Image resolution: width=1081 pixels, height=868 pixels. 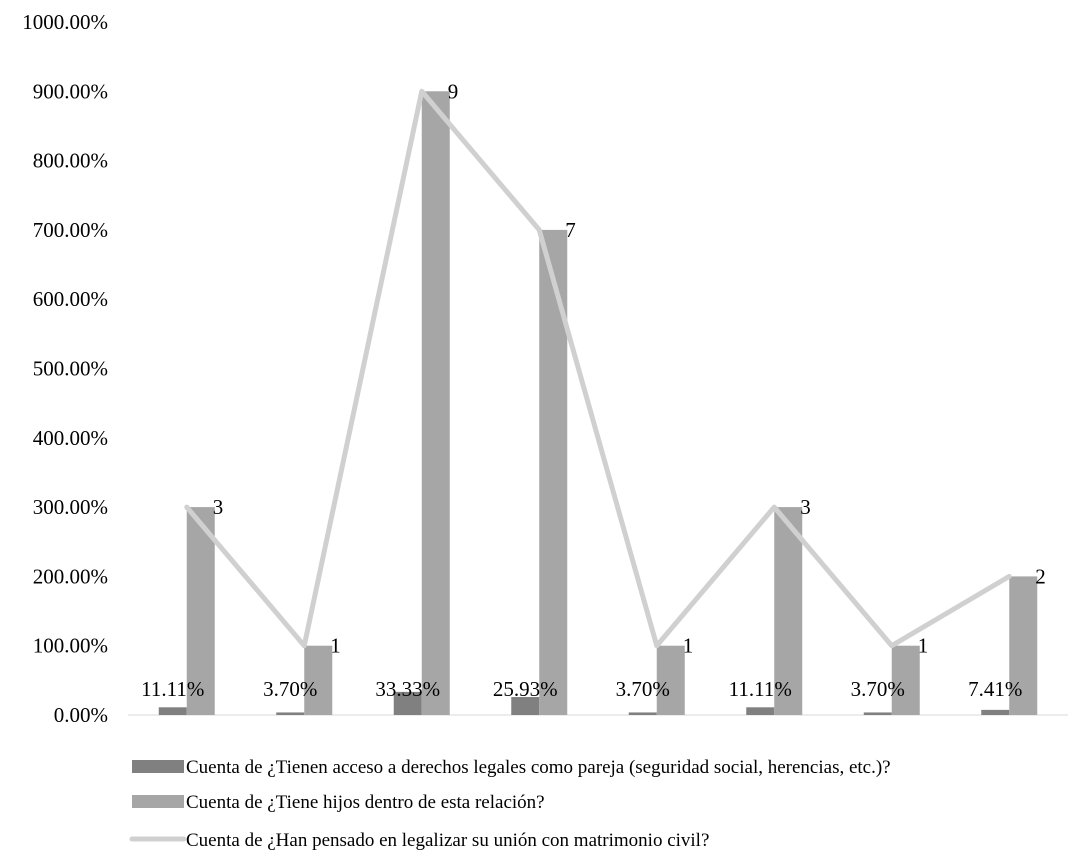 What do you see at coordinates (70, 299) in the screenshot?
I see `y-tick-label: 600.00%` at bounding box center [70, 299].